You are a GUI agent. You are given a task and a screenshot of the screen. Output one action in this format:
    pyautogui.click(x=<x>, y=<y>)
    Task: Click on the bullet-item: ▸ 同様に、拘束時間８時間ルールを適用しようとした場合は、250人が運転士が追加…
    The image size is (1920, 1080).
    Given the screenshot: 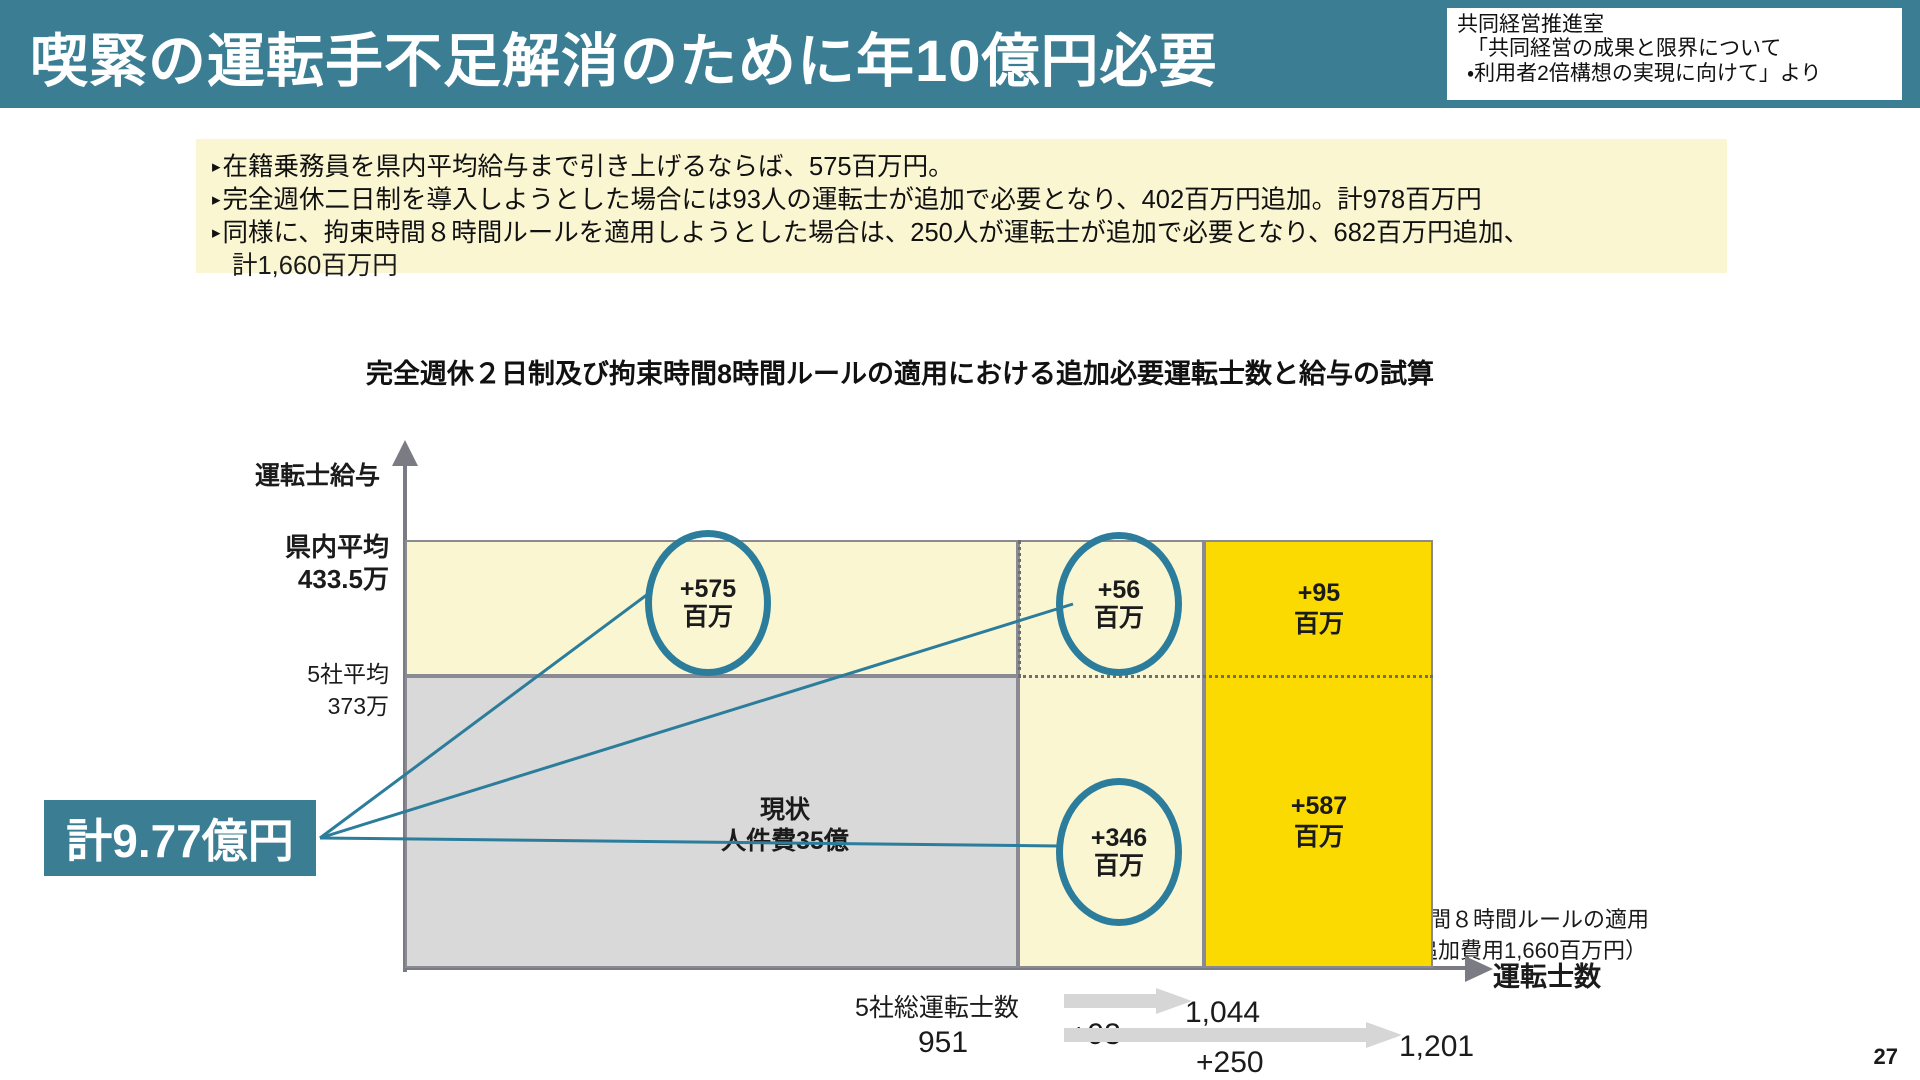 What is the action you would take?
    pyautogui.click(x=961, y=233)
    